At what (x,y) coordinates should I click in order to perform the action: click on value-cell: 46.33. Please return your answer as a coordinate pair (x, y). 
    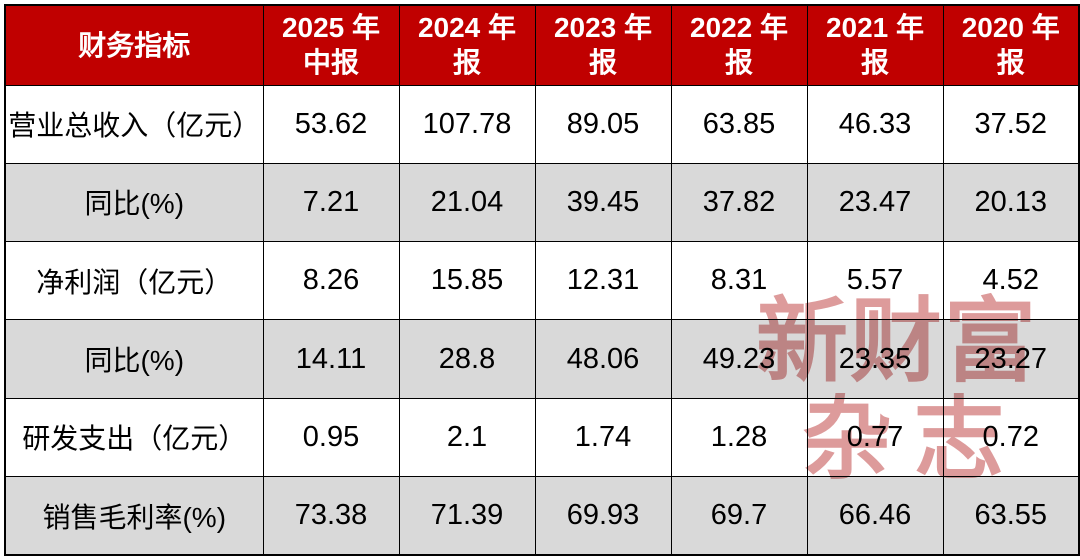
    Looking at the image, I should click on (875, 124).